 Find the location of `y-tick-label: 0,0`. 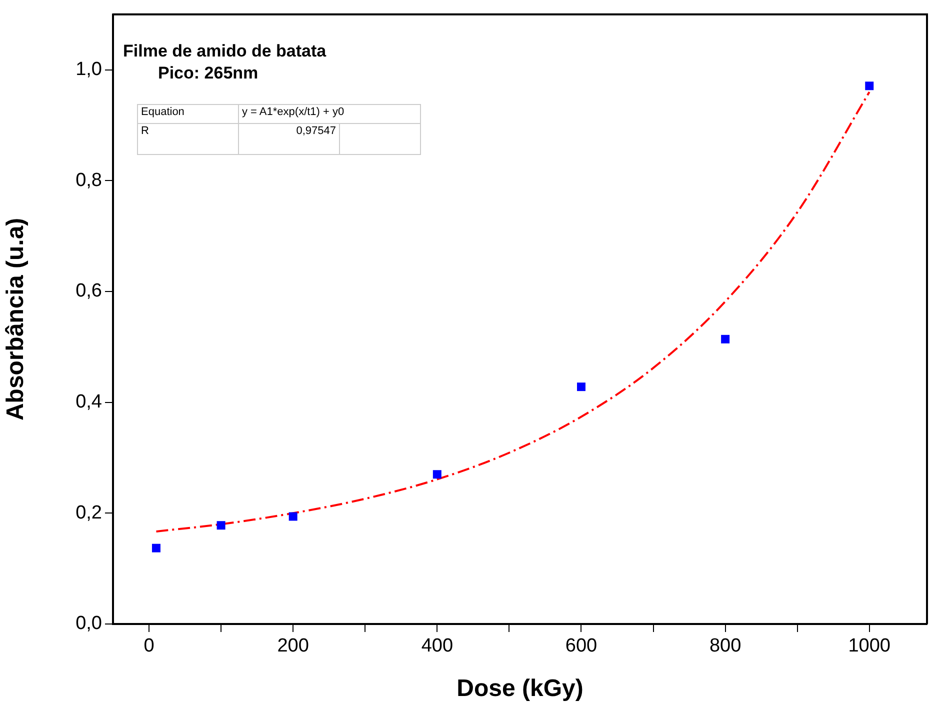

y-tick-label: 0,0 is located at coordinates (89, 623).